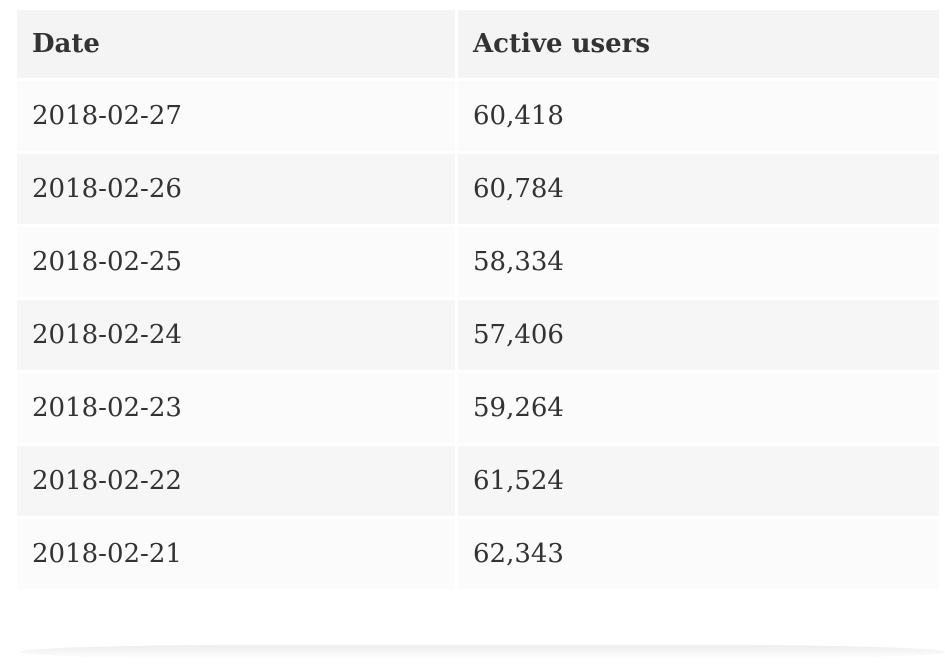 The height and width of the screenshot is (665, 945). I want to click on date-cell: 2018-02-27, so click(236, 116).